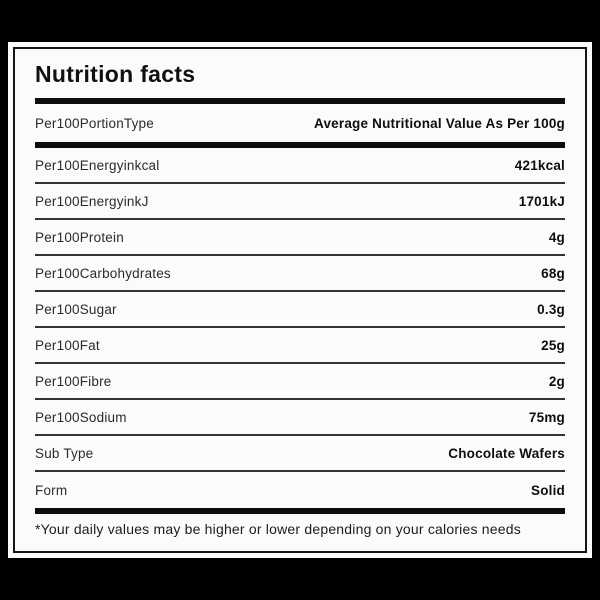 This screenshot has height=600, width=600. I want to click on row-value: Chocolate Wafers, so click(506, 453).